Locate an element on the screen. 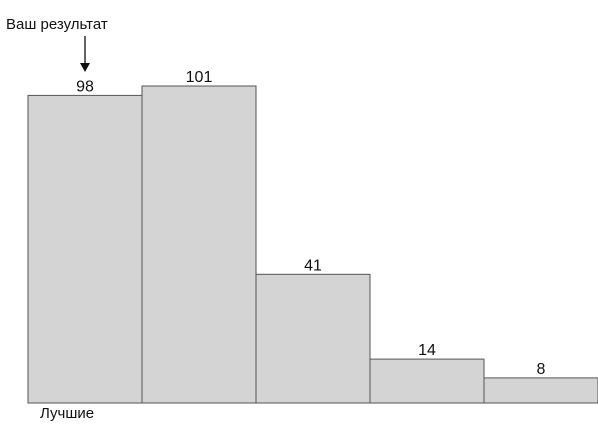 Image resolution: width=598 pixels, height=426 pixels. annotation-arrow-head is located at coordinates (85, 67).